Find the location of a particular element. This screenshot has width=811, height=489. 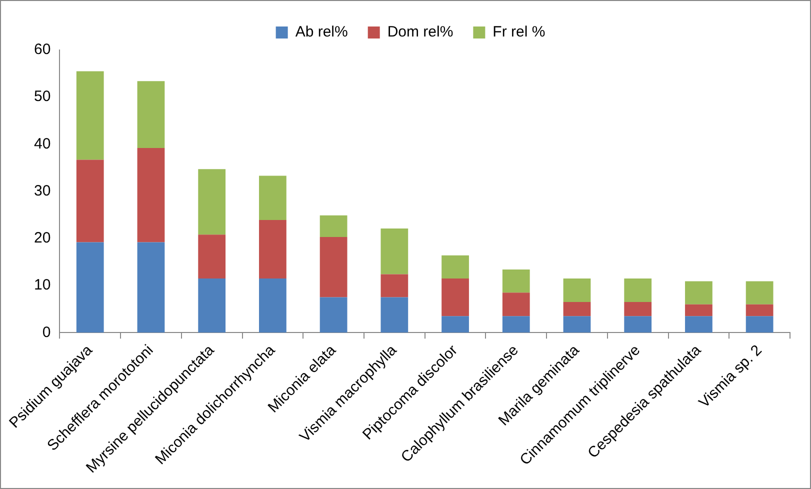

y-tick-label: 50 is located at coordinates (42, 97).